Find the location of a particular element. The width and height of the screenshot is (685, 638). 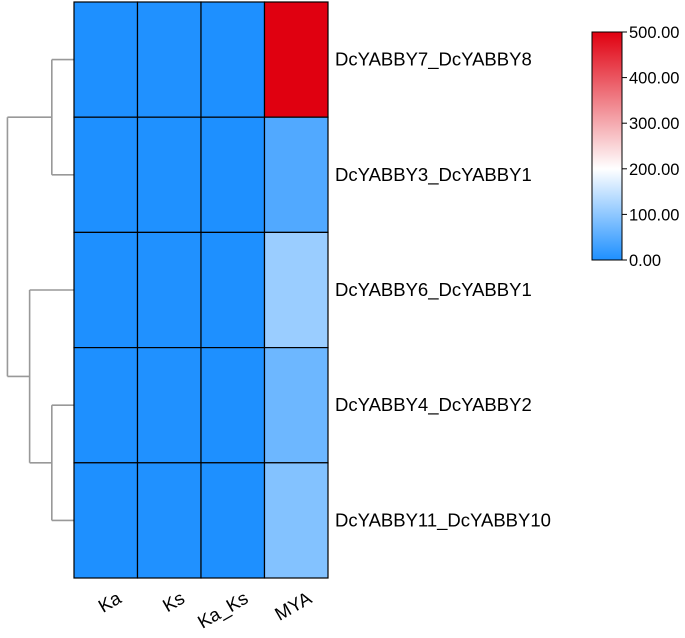

row-label: DcYABBY3_DcYABBY1 is located at coordinates (433, 175).